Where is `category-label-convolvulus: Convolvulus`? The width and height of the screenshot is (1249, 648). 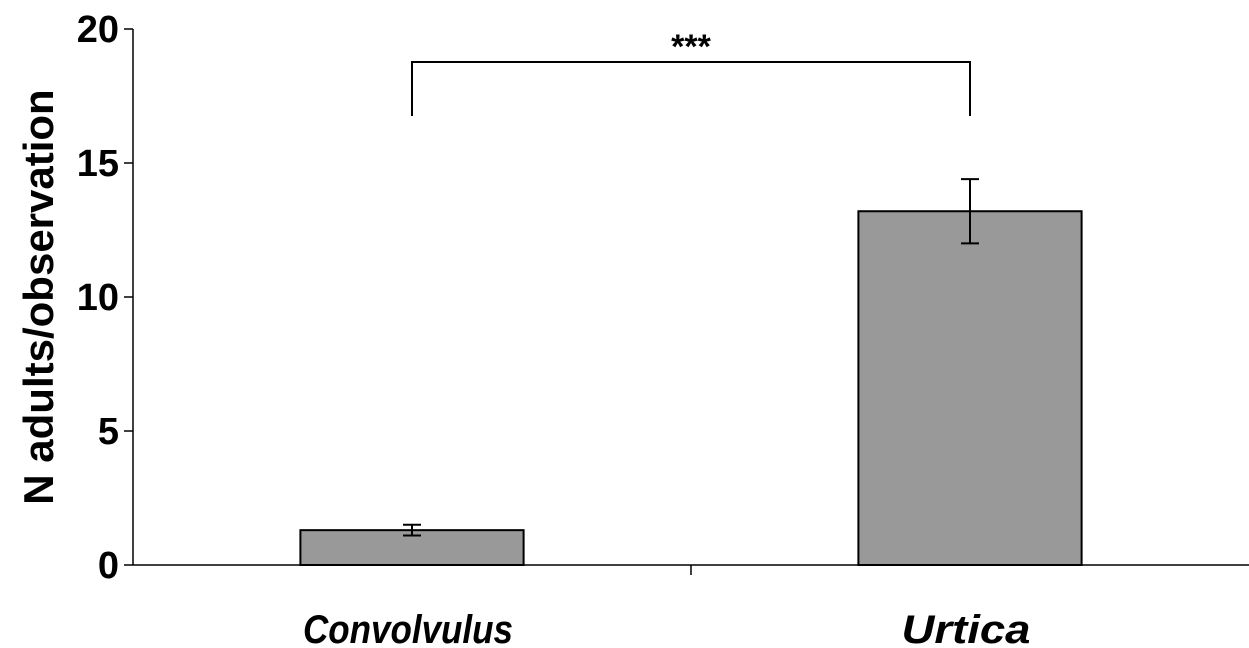 category-label-convolvulus: Convolvulus is located at coordinates (408, 628).